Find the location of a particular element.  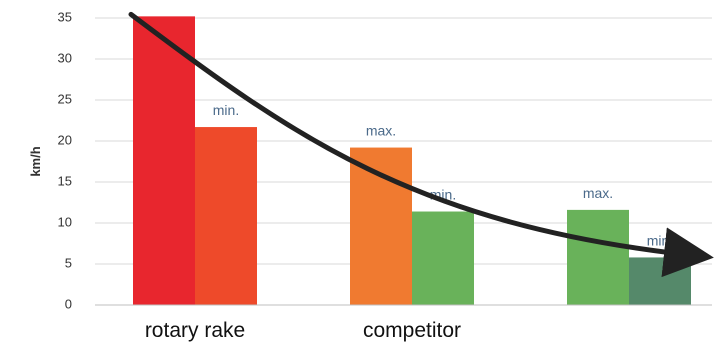

y-axis-ticks: 0 5 10 15 20 25 30 35 is located at coordinates (65, 160).